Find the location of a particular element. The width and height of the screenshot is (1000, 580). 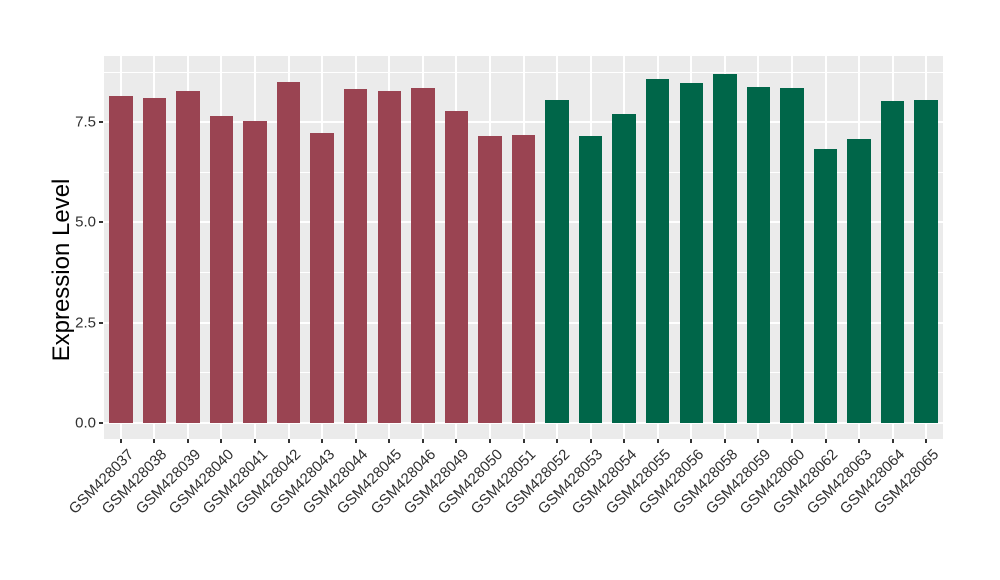

y-tick-label: 2.5 is located at coordinates (85, 323).